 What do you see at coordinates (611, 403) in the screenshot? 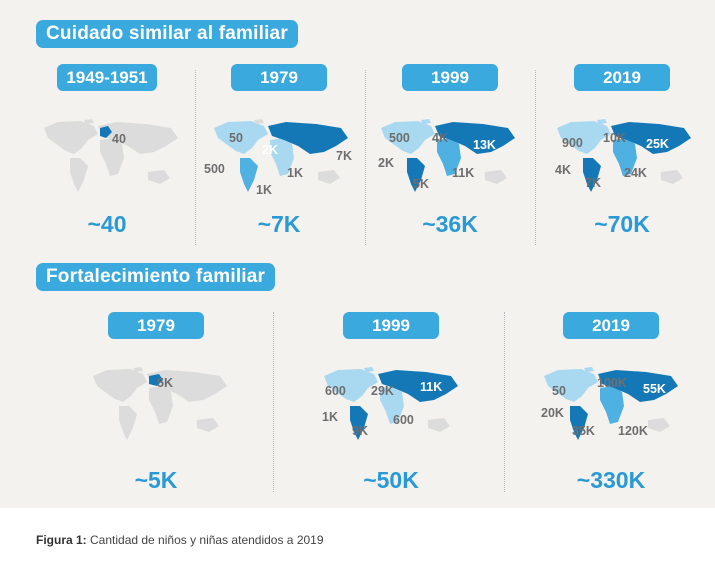
I see `world-map-2019-strengthening` at bounding box center [611, 403].